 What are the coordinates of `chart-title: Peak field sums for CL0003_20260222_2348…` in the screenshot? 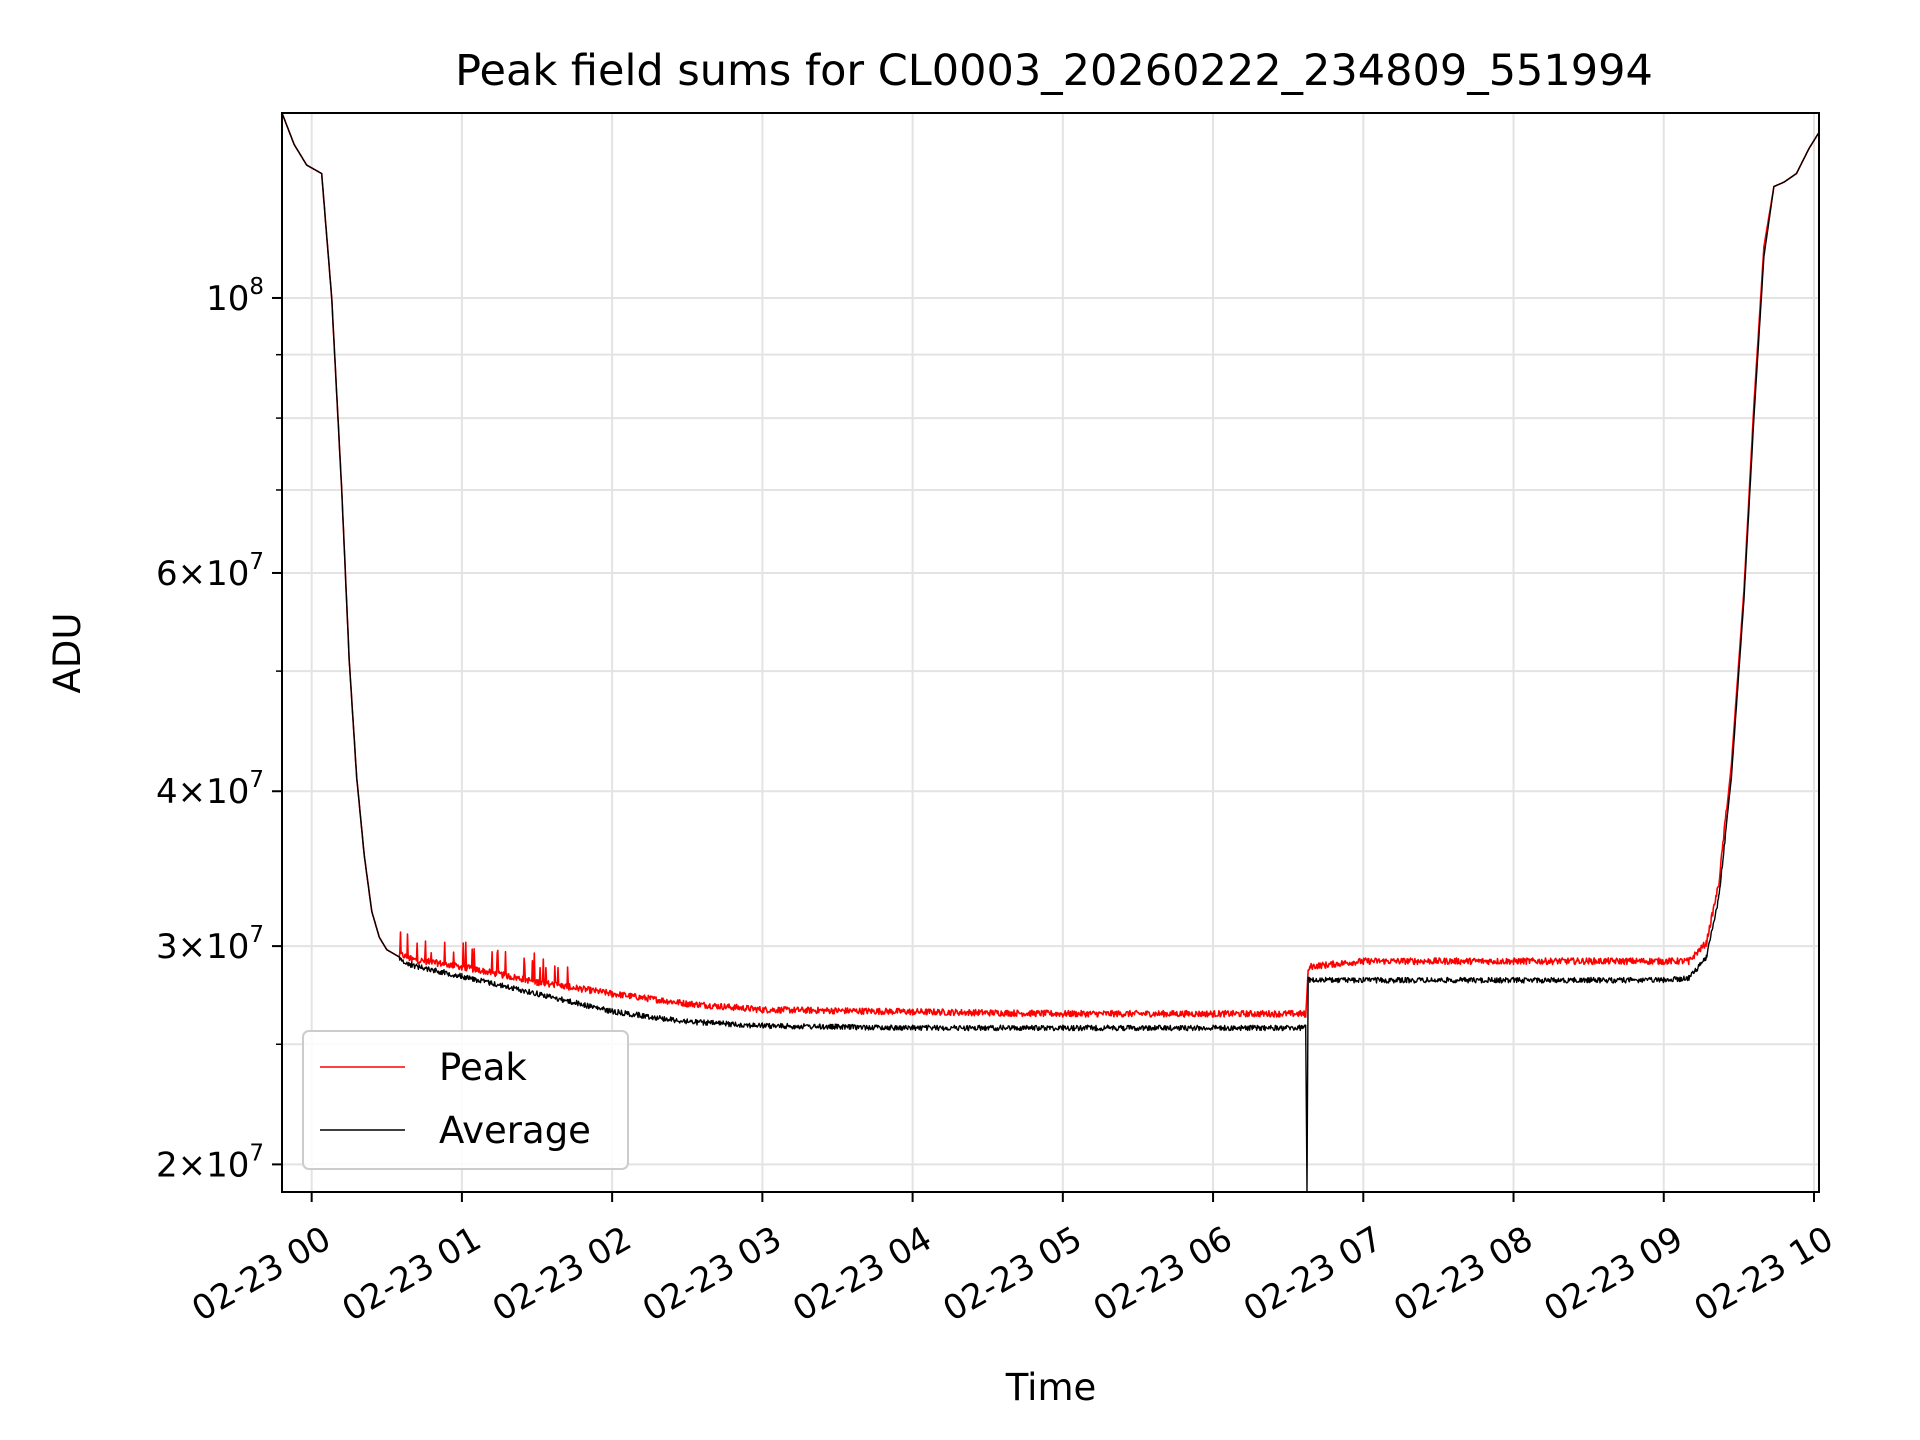 It's located at (1054, 71).